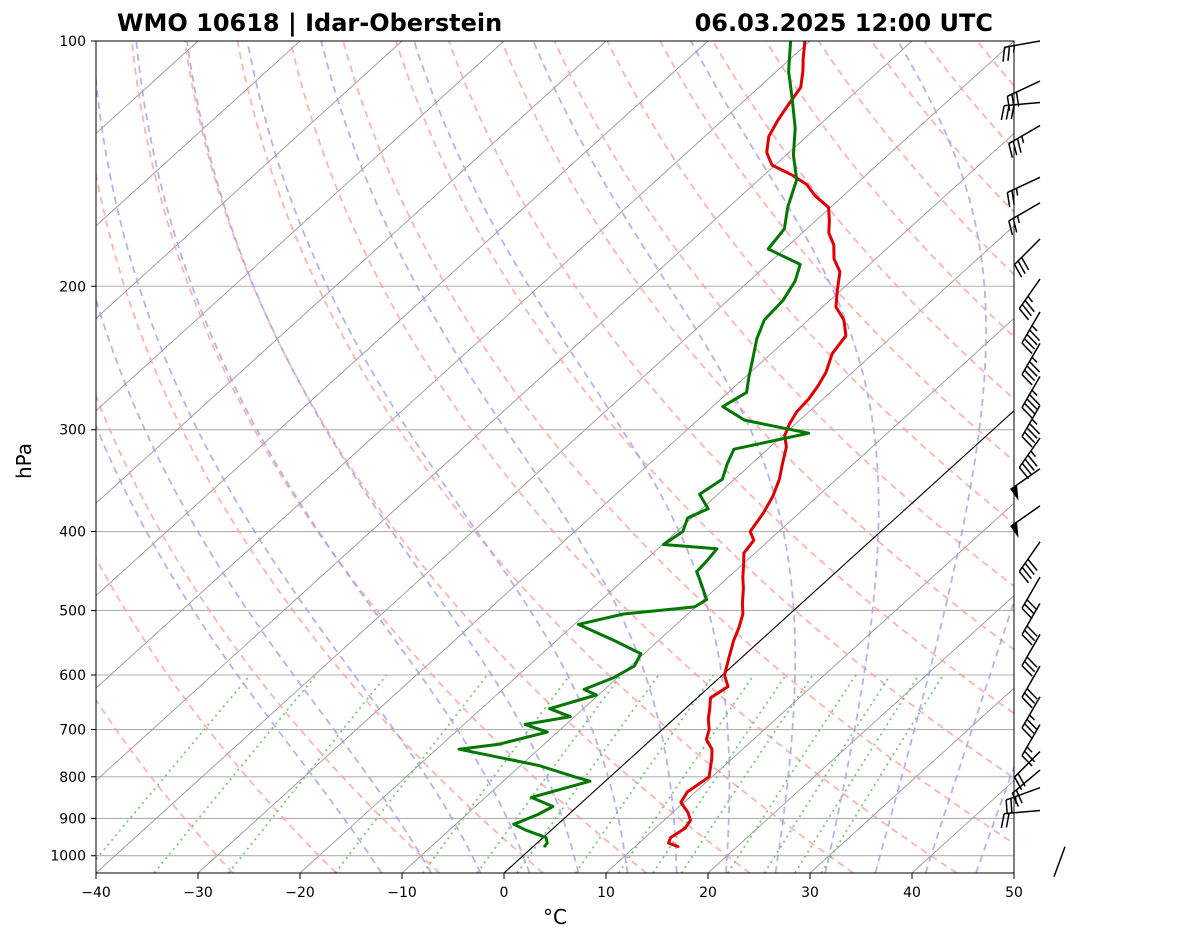  Describe the element at coordinates (72, 287) in the screenshot. I see `y-tick-label: 200` at that location.